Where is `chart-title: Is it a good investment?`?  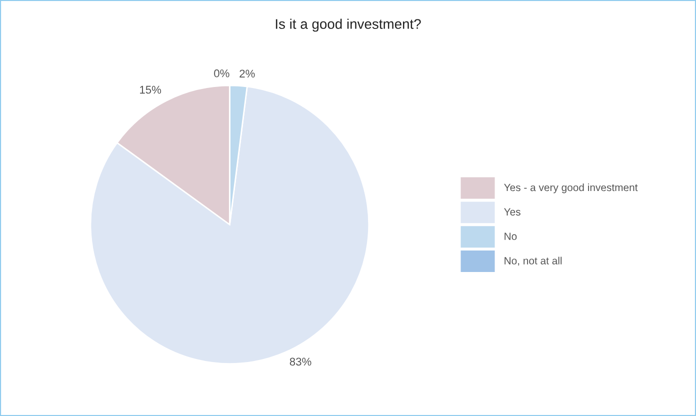
chart-title: Is it a good investment? is located at coordinates (348, 25).